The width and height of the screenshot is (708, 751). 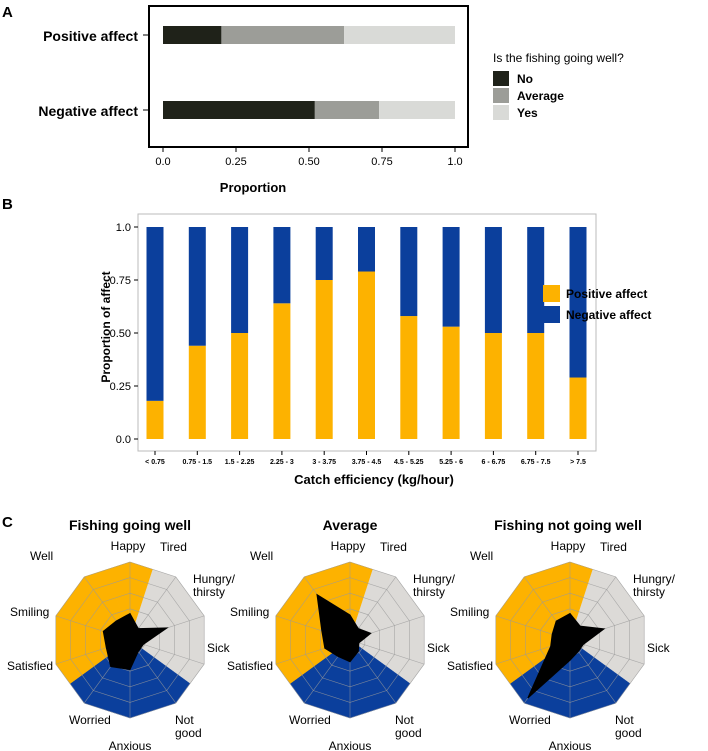 What do you see at coordinates (7, 204) in the screenshot?
I see `panel-b-label: B` at bounding box center [7, 204].